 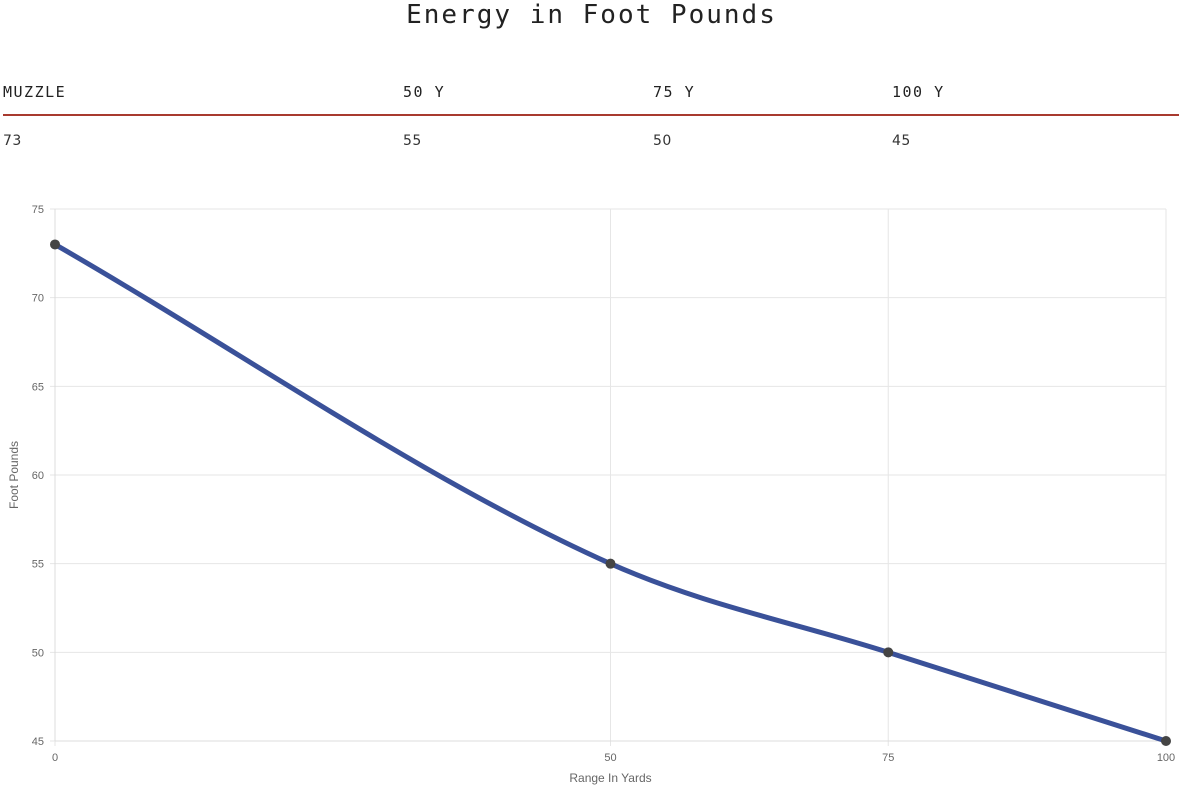 I want to click on x-tick-label: 0, so click(x=55, y=758).